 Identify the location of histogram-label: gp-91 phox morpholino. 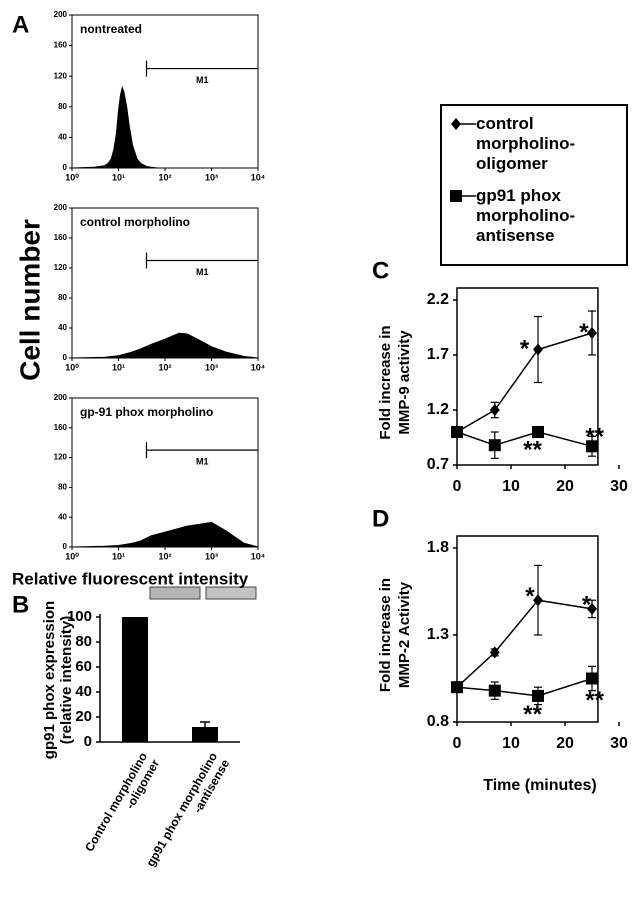
(146, 412).